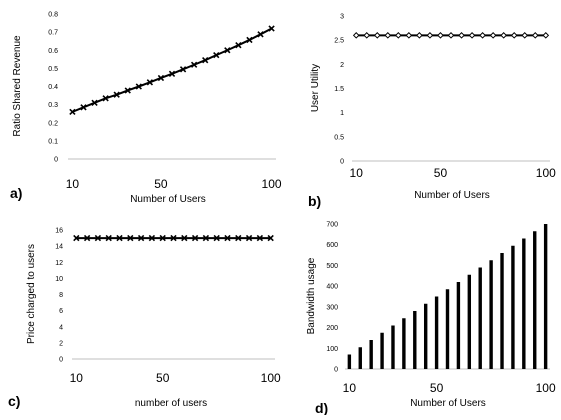  Describe the element at coordinates (61, 311) in the screenshot. I see `y-tick-label: 6` at that location.